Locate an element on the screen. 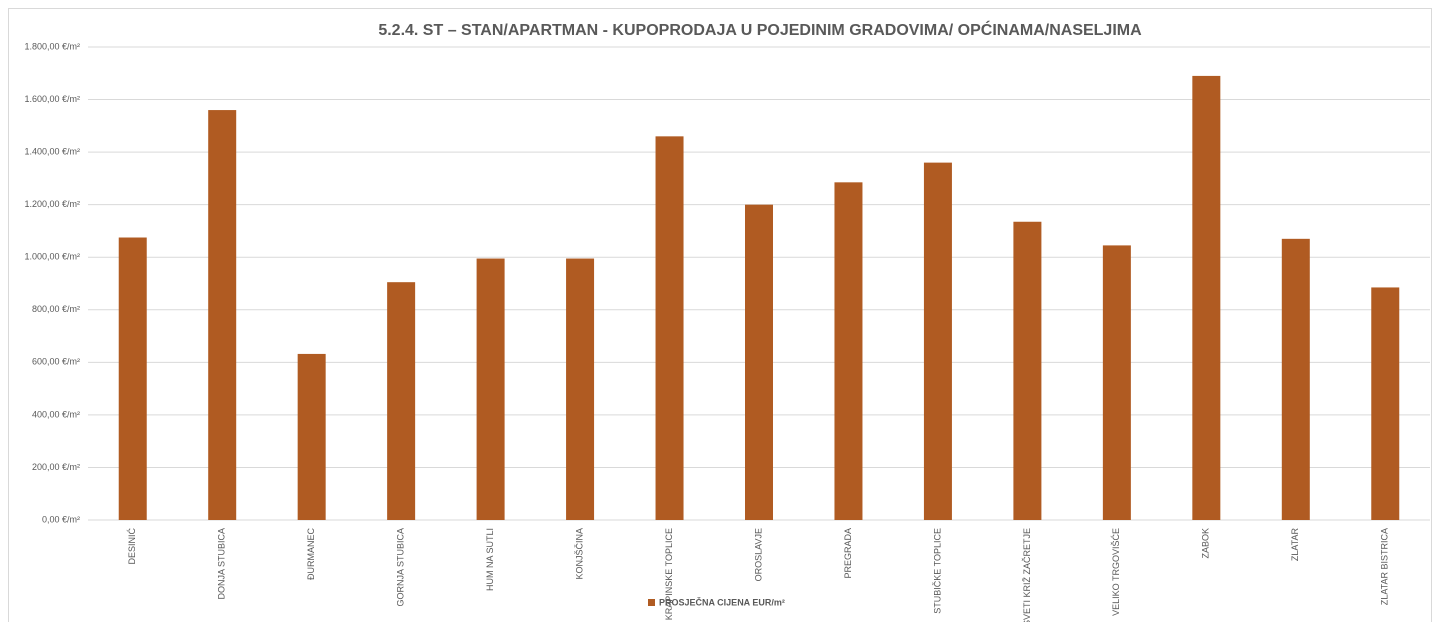 Image resolution: width=1433 pixels, height=622 pixels. x-tick-label: ZLATAR is located at coordinates (1295, 545).